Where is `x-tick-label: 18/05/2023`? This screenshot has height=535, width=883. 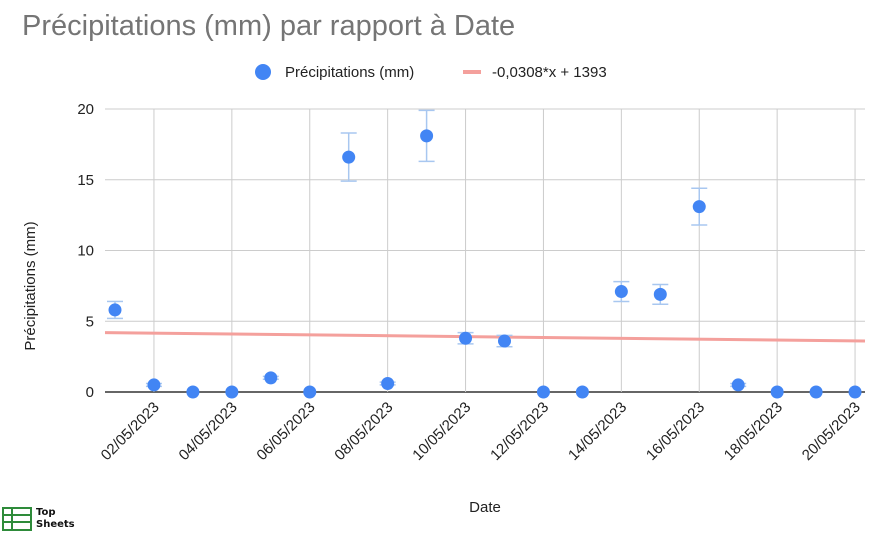
x-tick-label: 18/05/2023 is located at coordinates (753, 431).